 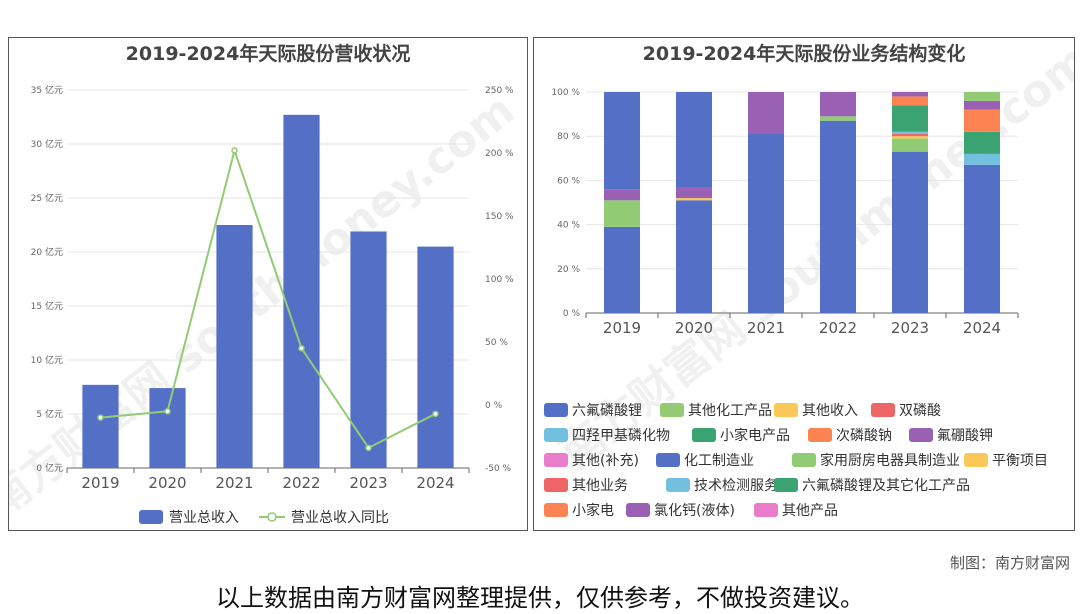 I want to click on legend-label: 其他收入, so click(x=830, y=411).